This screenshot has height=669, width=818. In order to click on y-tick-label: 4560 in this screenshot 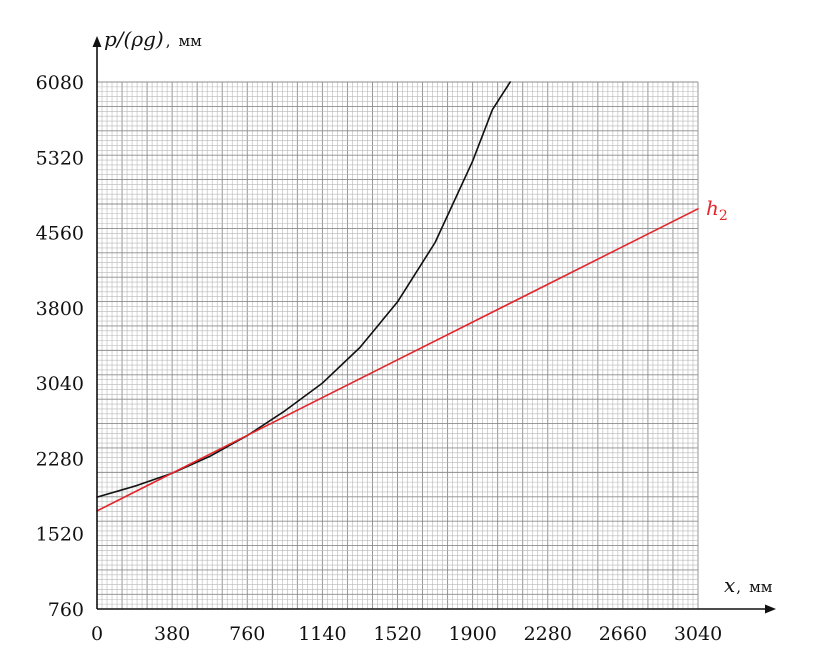, I will do `click(60, 234)`.